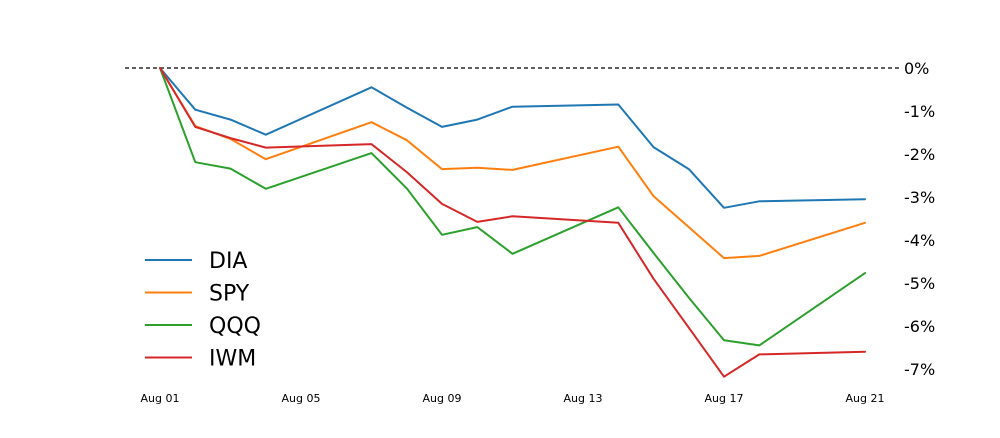 This screenshot has height=438, width=1000. What do you see at coordinates (919, 154) in the screenshot?
I see `y-tick-label: -2%` at bounding box center [919, 154].